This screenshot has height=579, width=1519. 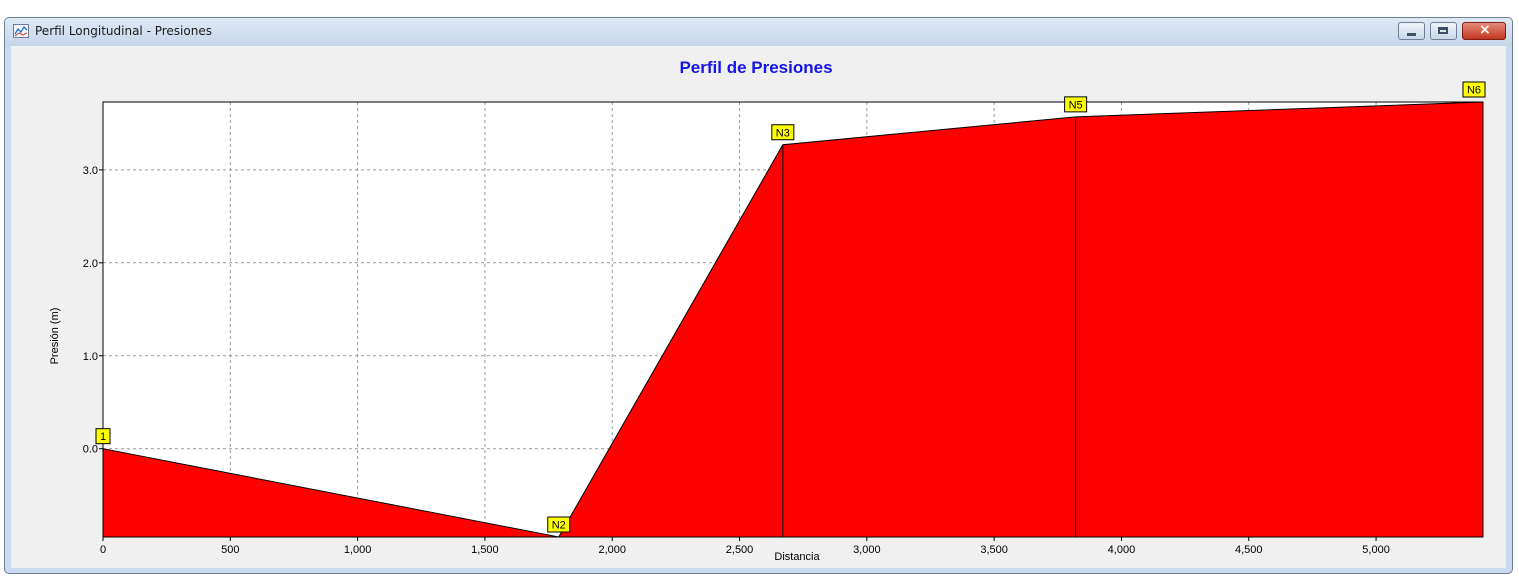 I want to click on y-axis-label: Presión (m), so click(x=55, y=336).